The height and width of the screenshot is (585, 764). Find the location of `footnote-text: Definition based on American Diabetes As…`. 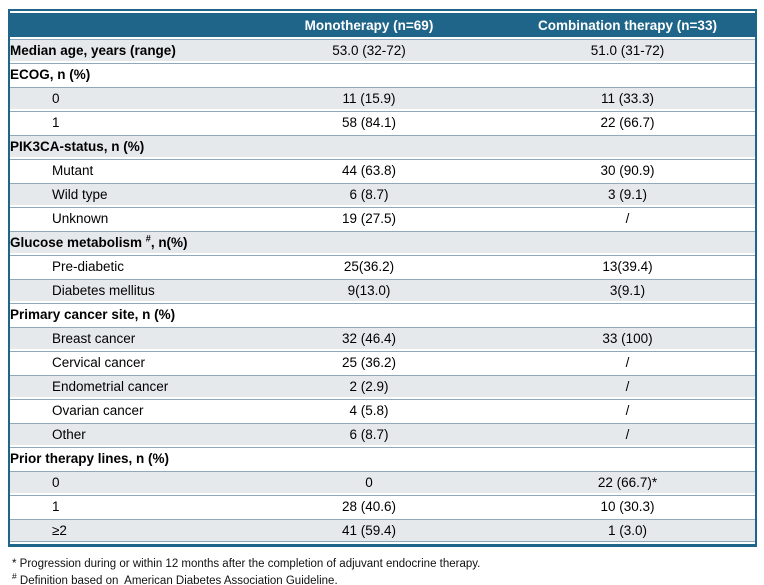

footnote-text: Definition based on American Diabetes As… is located at coordinates (177, 580).